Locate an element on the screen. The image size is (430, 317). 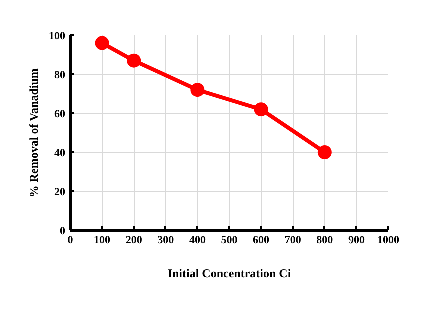
x-tick-label: 700 is located at coordinates (293, 240).